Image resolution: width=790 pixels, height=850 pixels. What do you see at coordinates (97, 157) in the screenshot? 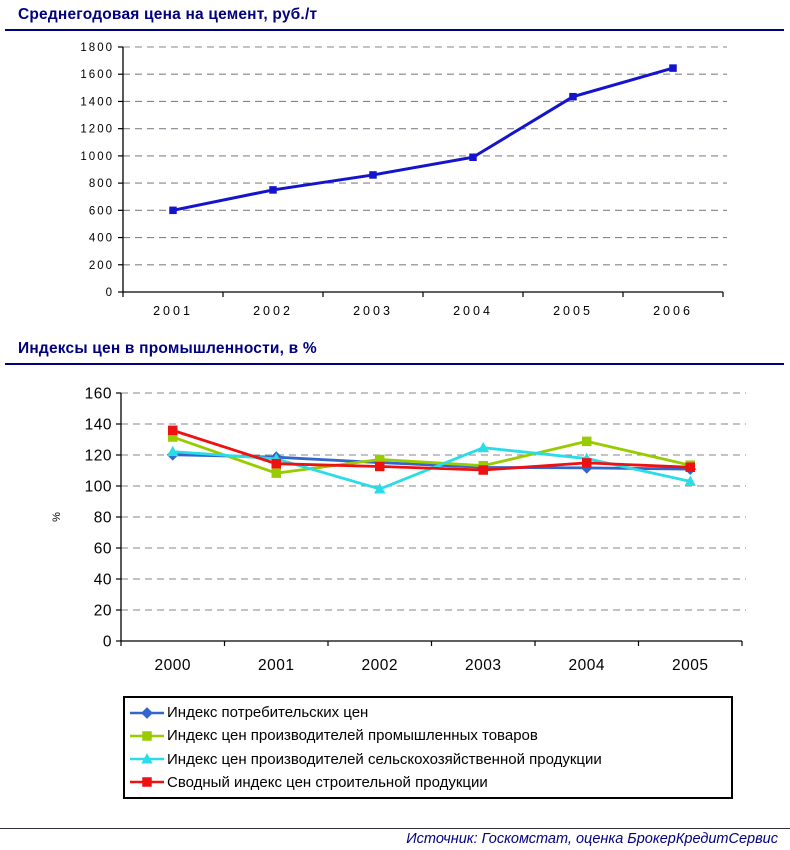
I see `svg-text: 1000` at bounding box center [97, 157].